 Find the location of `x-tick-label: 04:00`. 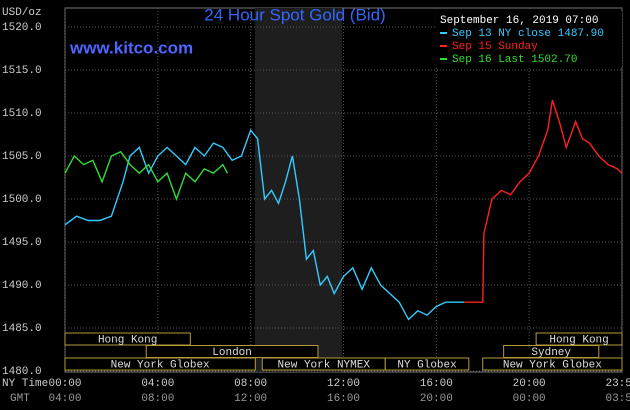

x-tick-label: 04:00 is located at coordinates (157, 384).